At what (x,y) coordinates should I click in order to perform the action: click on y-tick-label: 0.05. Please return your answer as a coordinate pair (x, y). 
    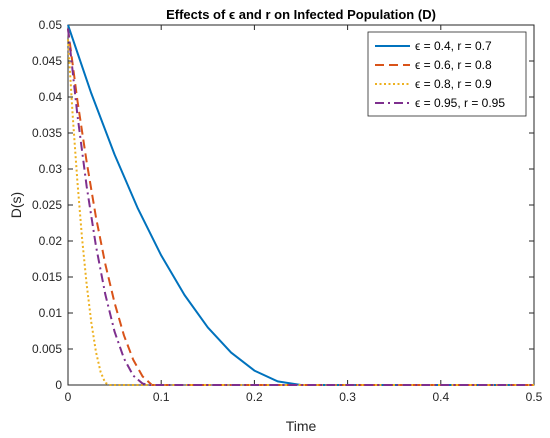
    Looking at the image, I should click on (51, 25).